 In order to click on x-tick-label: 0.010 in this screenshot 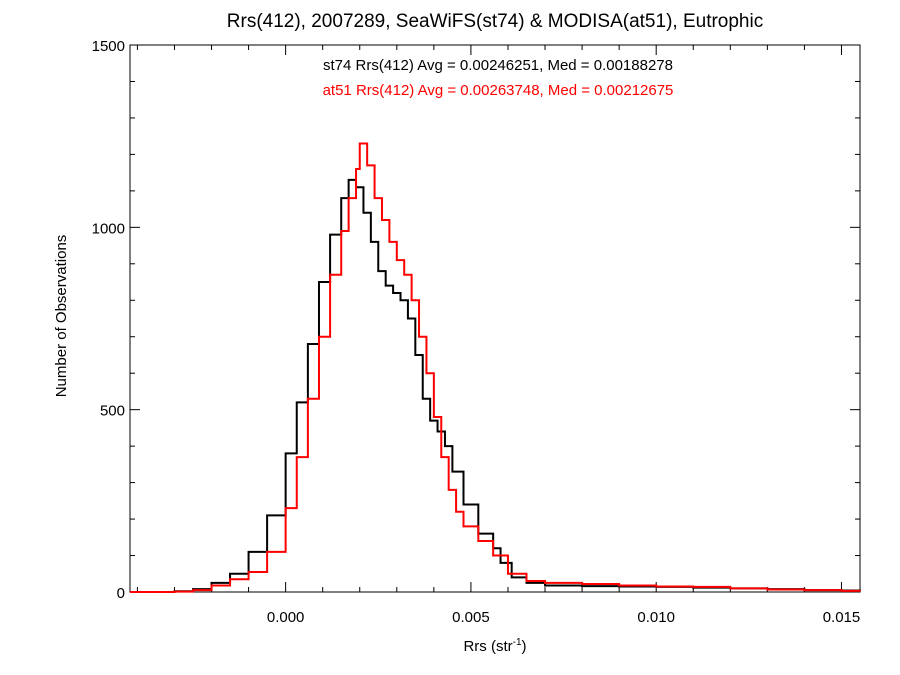, I will do `click(656, 617)`.